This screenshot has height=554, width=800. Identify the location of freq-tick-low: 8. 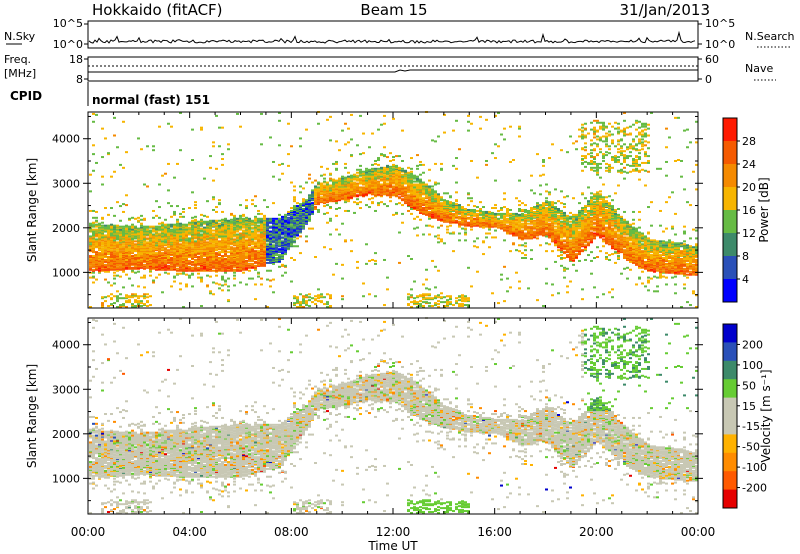
(79, 79).